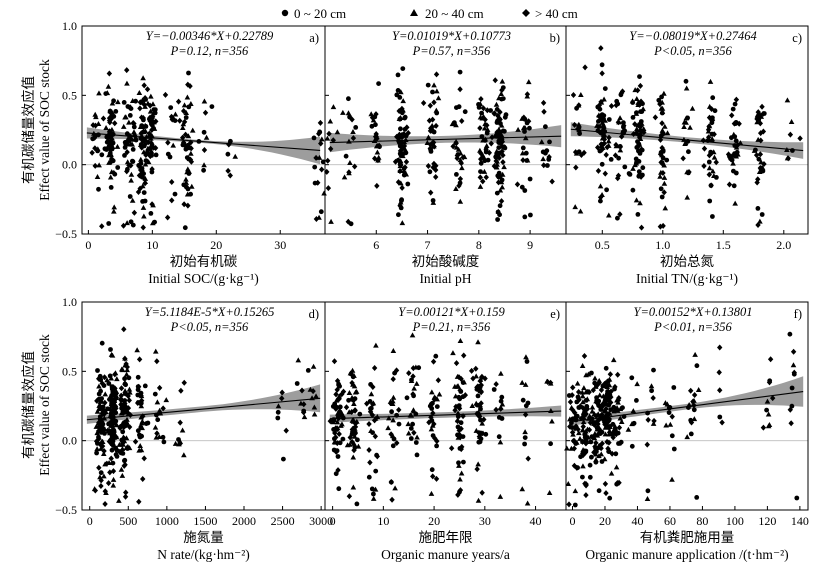 Image resolution: width=828 pixels, height=568 pixels. What do you see at coordinates (314, 314) in the screenshot?
I see `panel-label-d: d)` at bounding box center [314, 314].